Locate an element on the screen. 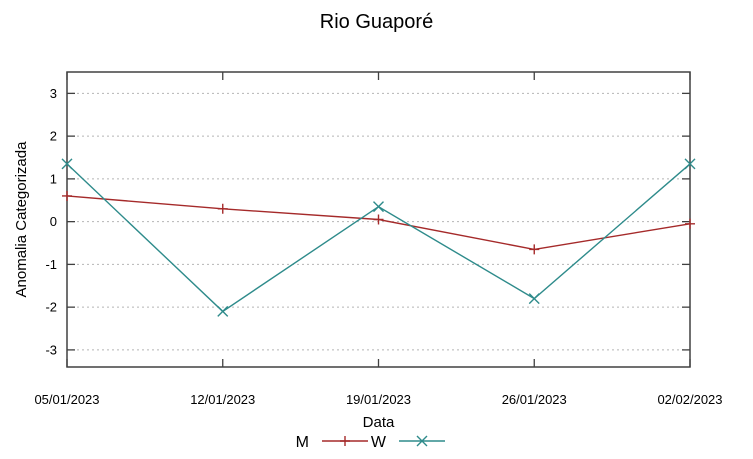 The width and height of the screenshot is (753, 459). x-tick-label: 26/01/2023 is located at coordinates (534, 399).